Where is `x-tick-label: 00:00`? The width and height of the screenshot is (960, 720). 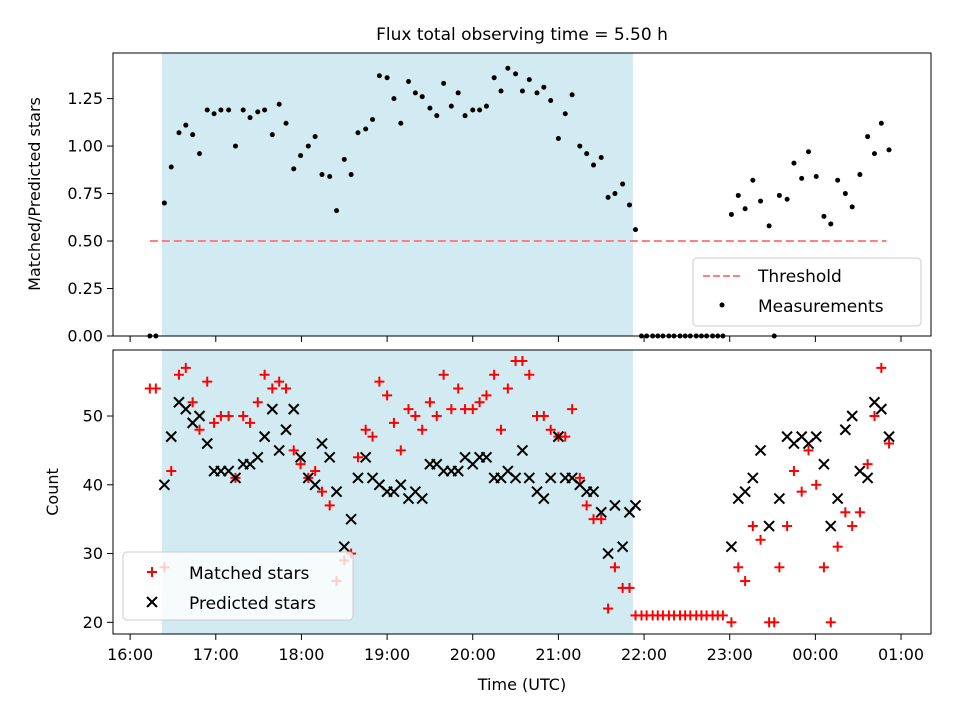 x-tick-label: 00:00 is located at coordinates (815, 654).